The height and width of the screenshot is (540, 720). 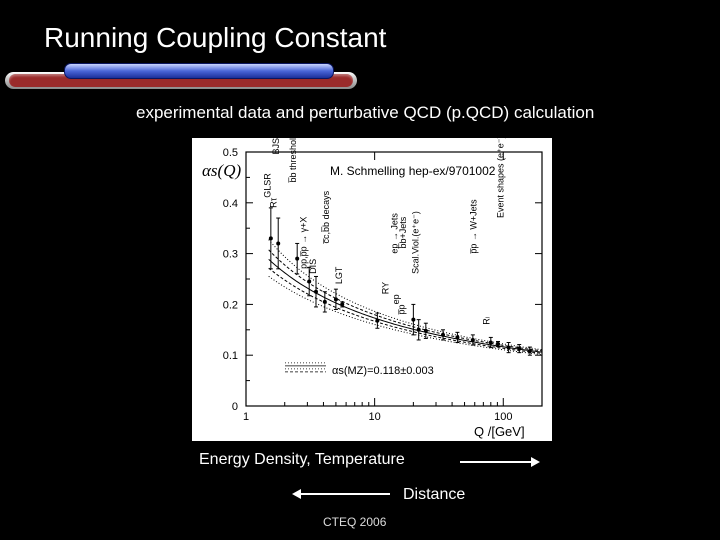 What do you see at coordinates (303, 243) in the screenshot?
I see `process-label: pp,p̅p → γ+X` at bounding box center [303, 243].